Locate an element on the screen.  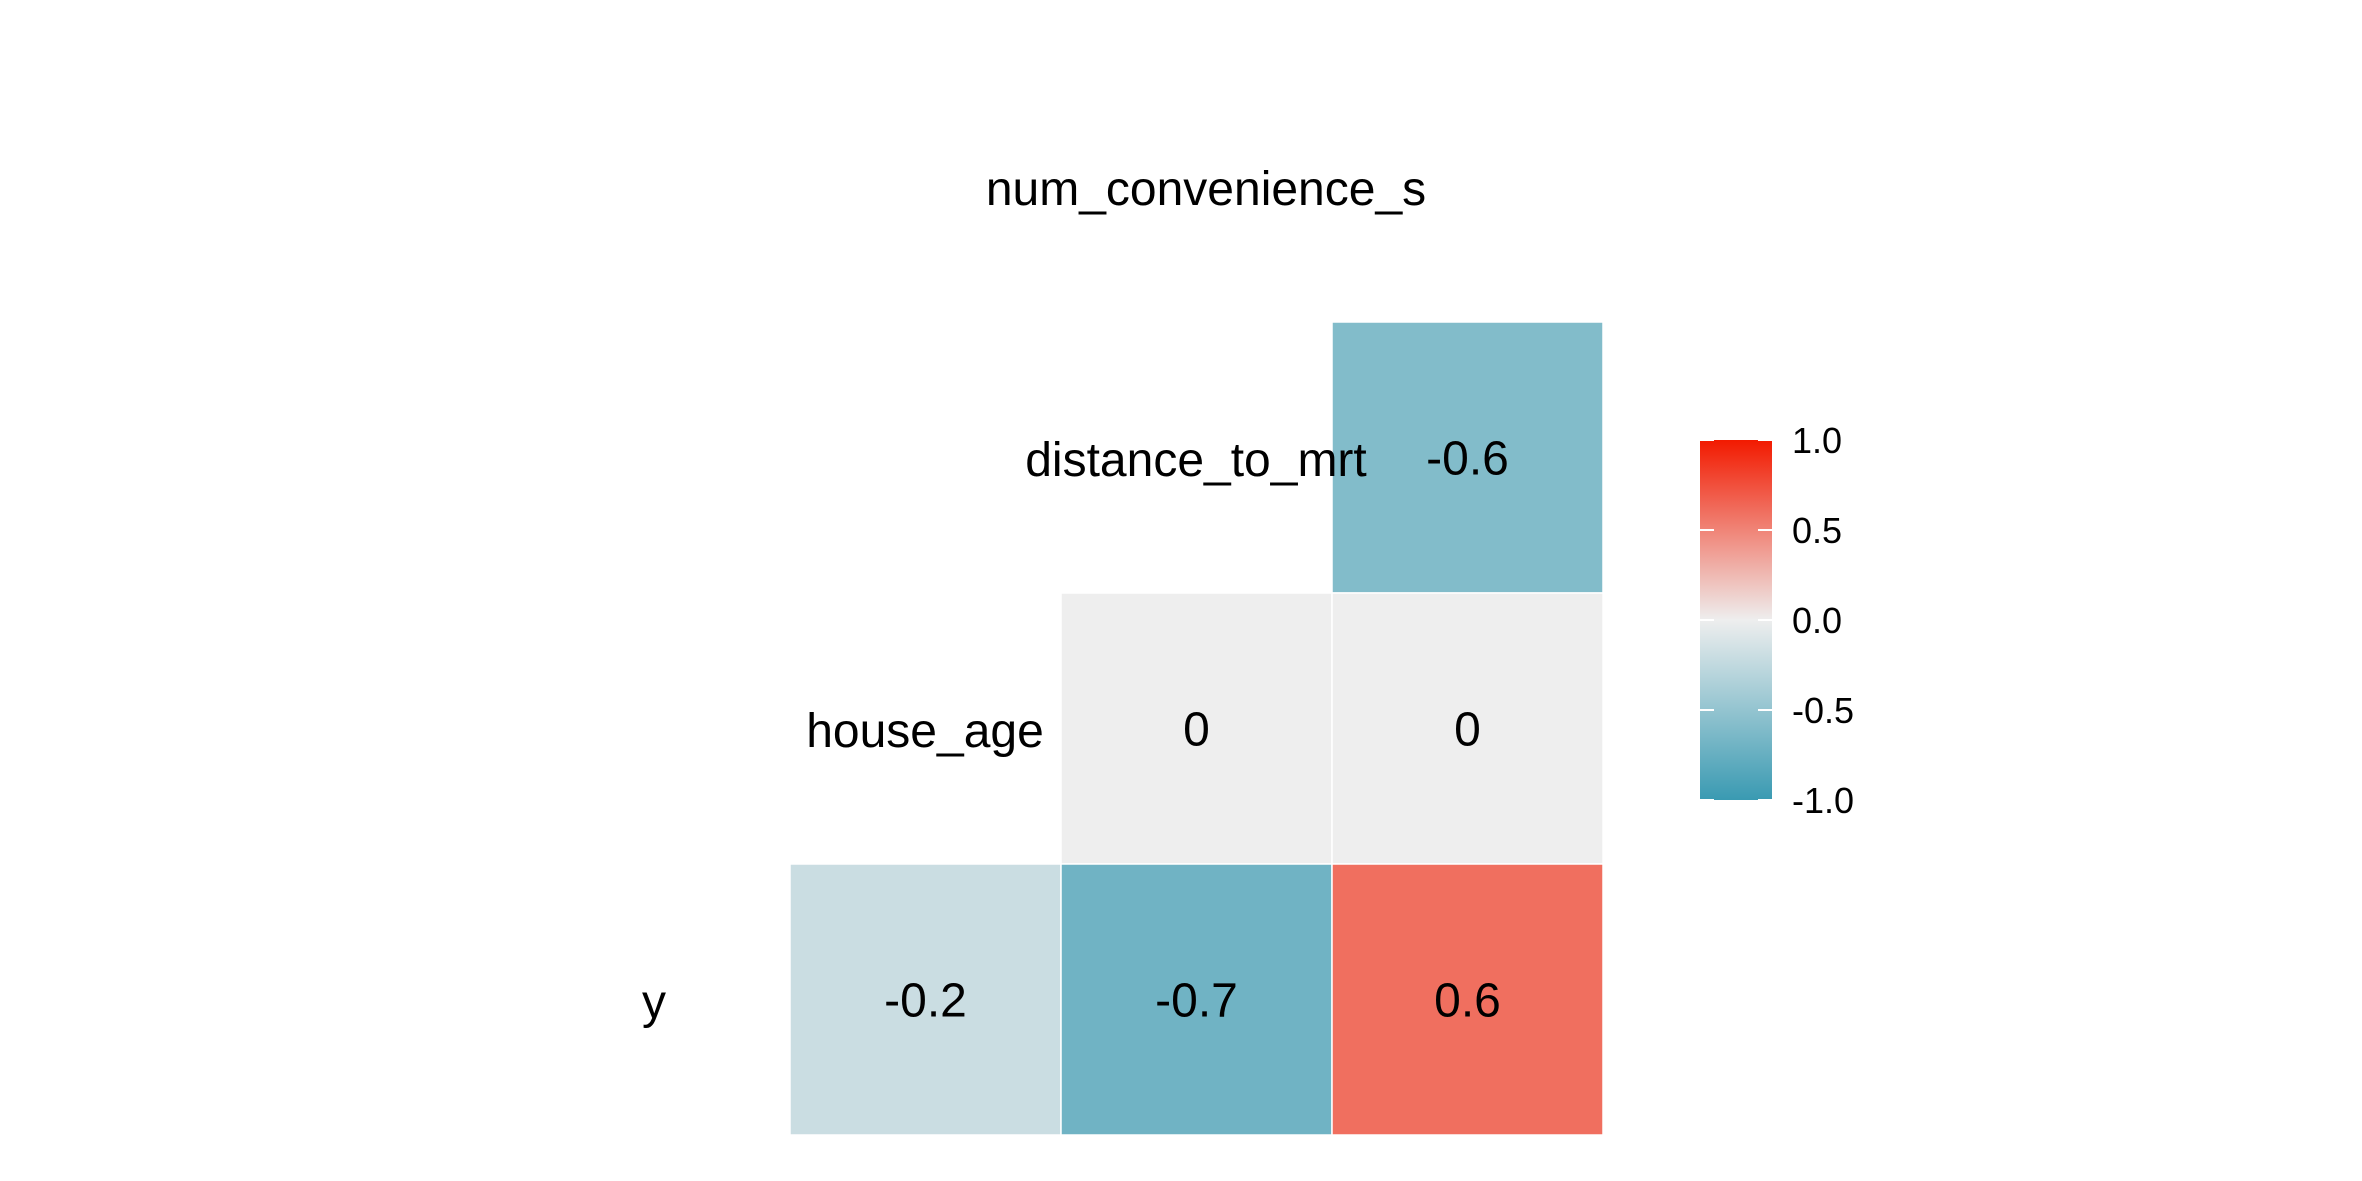
heatmap-cell-y-num-convenience-stores is located at coordinates (1467, 999).